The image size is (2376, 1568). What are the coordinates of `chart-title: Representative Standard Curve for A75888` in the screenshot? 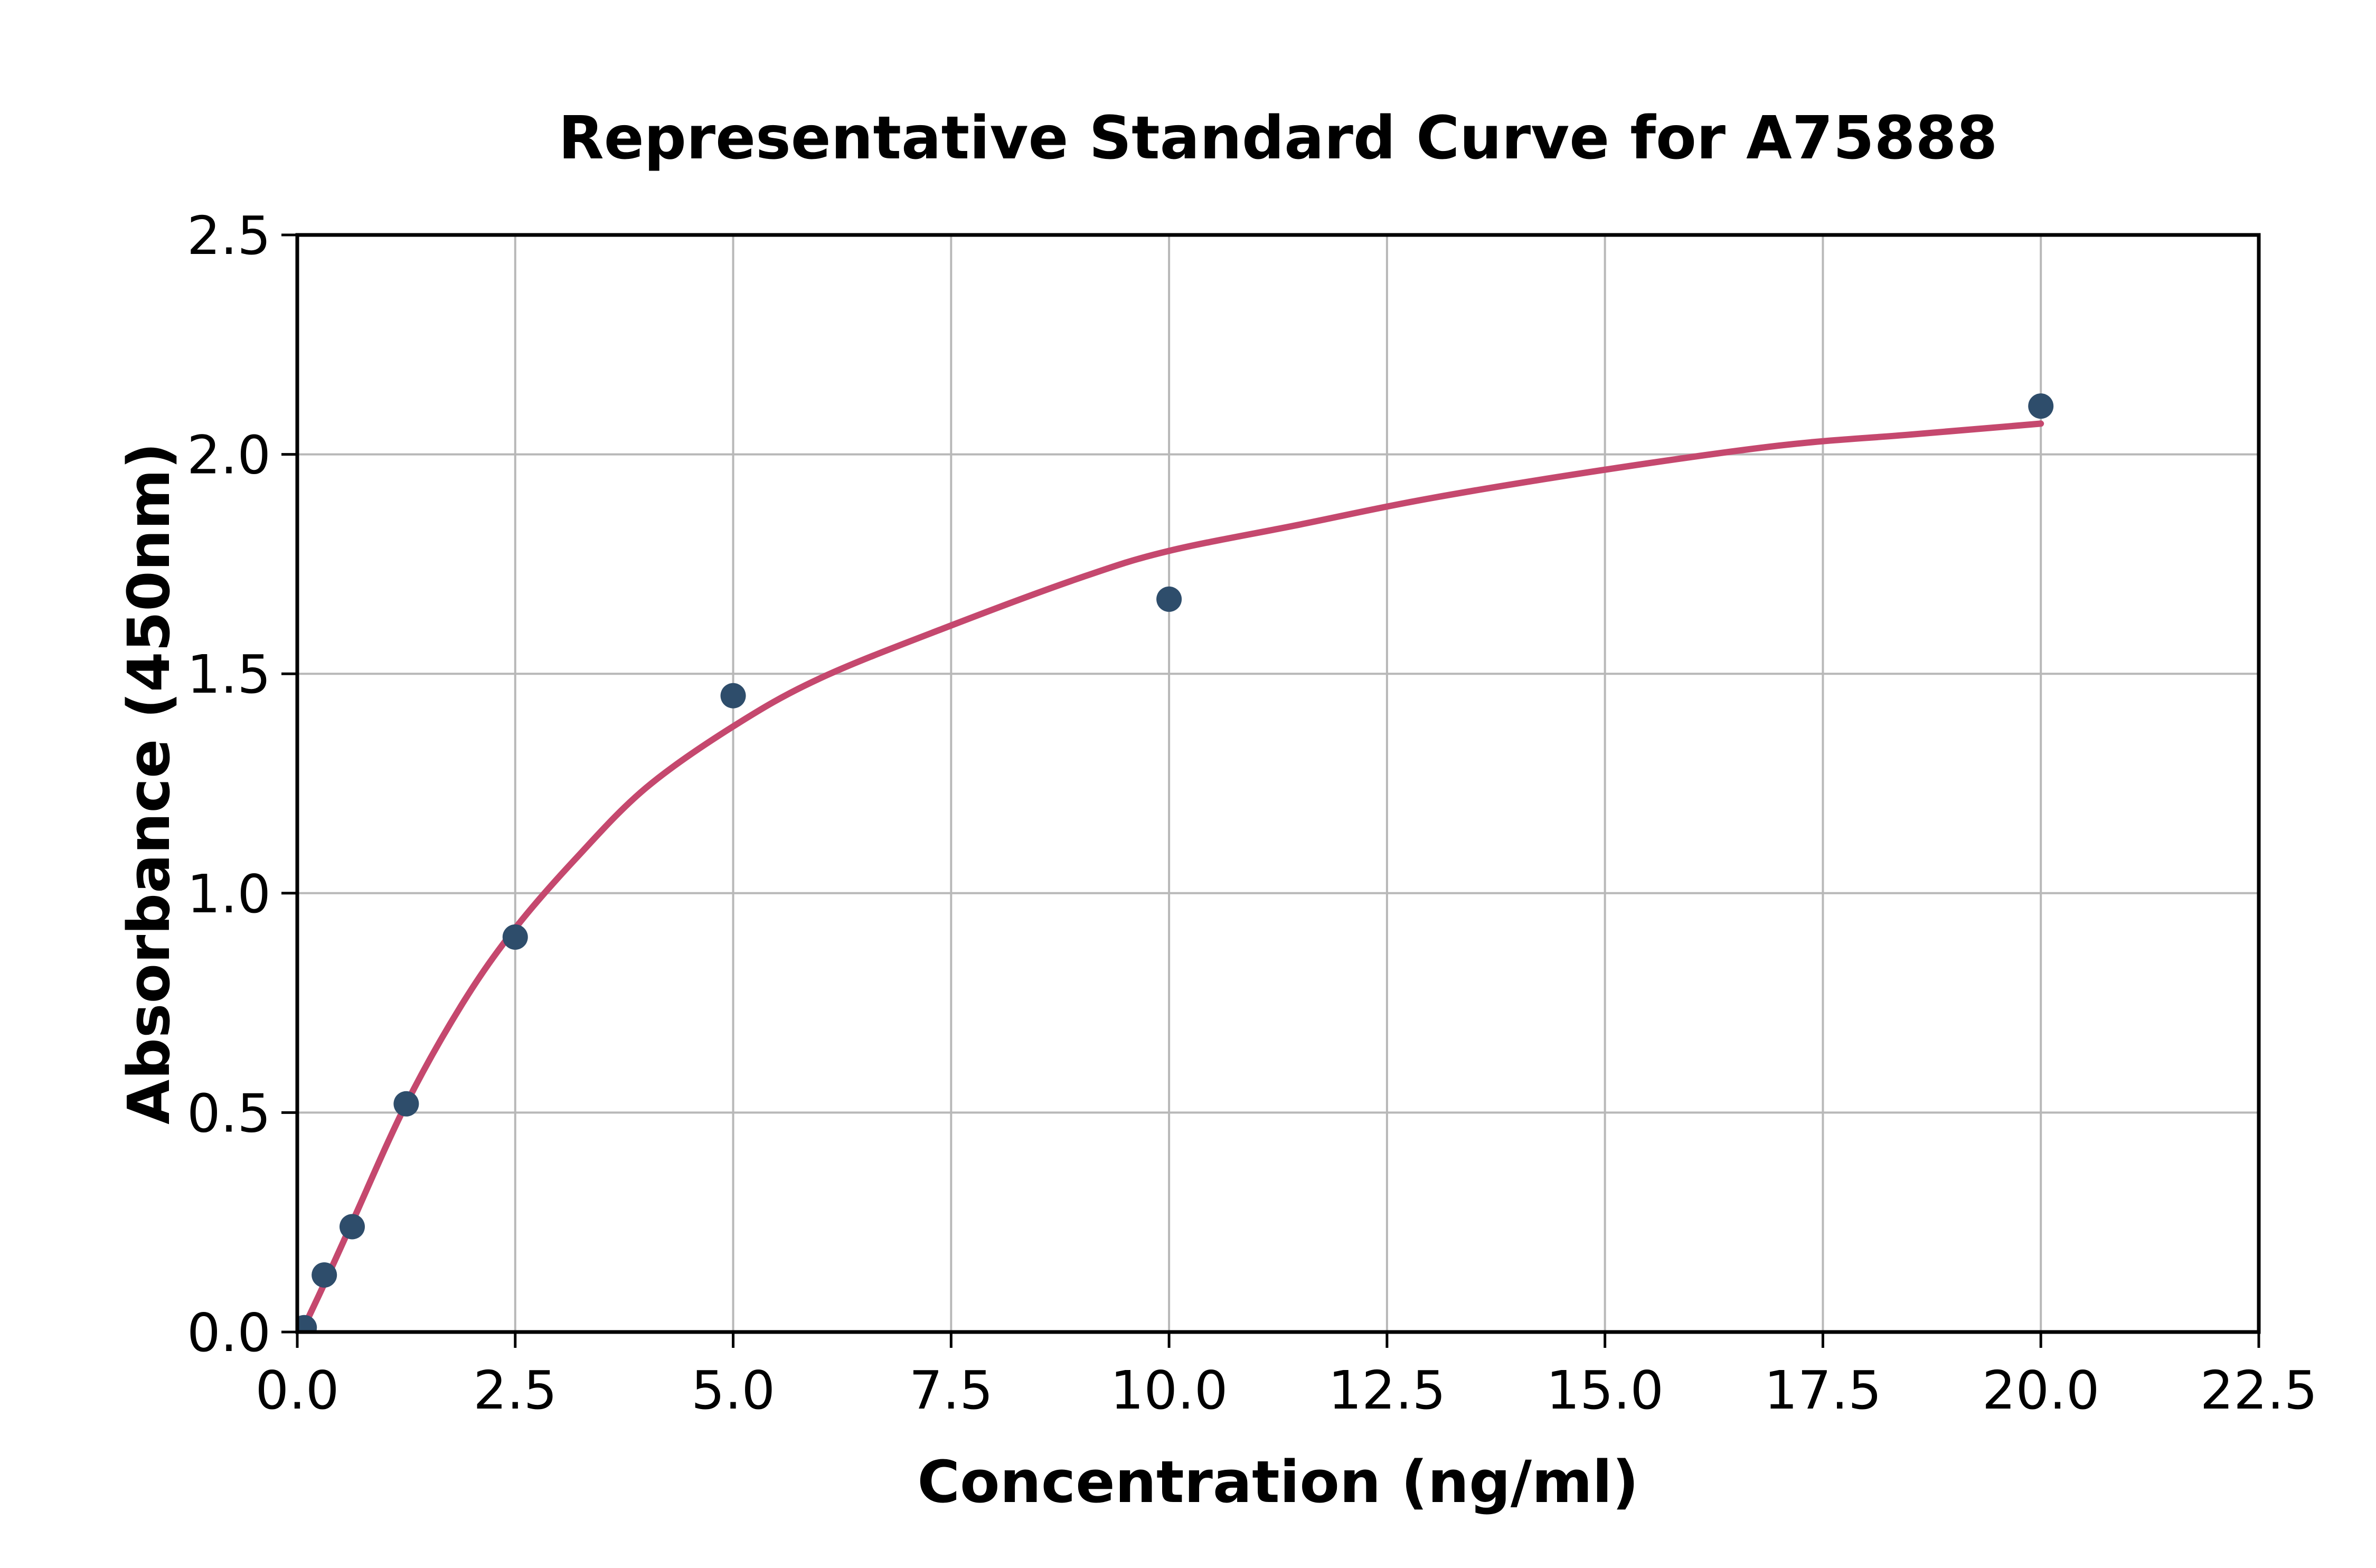 It's located at (1279, 138).